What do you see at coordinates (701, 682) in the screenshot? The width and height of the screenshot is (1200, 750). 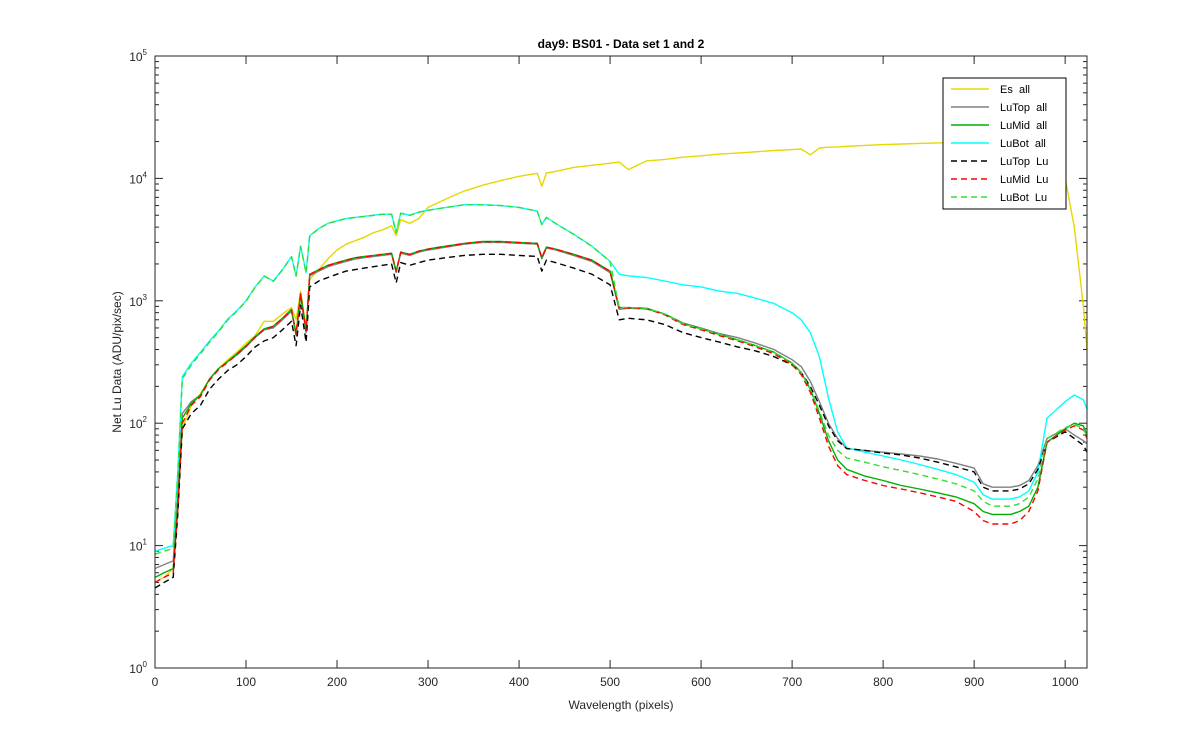 I see `x-tick-label: 600` at bounding box center [701, 682].